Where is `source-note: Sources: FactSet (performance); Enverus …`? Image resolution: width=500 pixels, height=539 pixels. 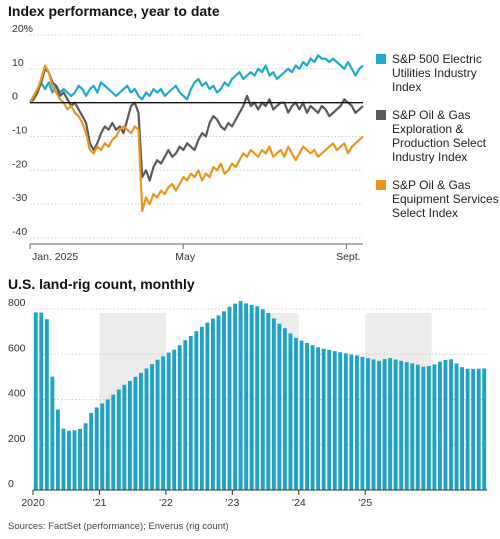
source-note: Sources: FactSet (performance); Enverus … is located at coordinates (118, 526).